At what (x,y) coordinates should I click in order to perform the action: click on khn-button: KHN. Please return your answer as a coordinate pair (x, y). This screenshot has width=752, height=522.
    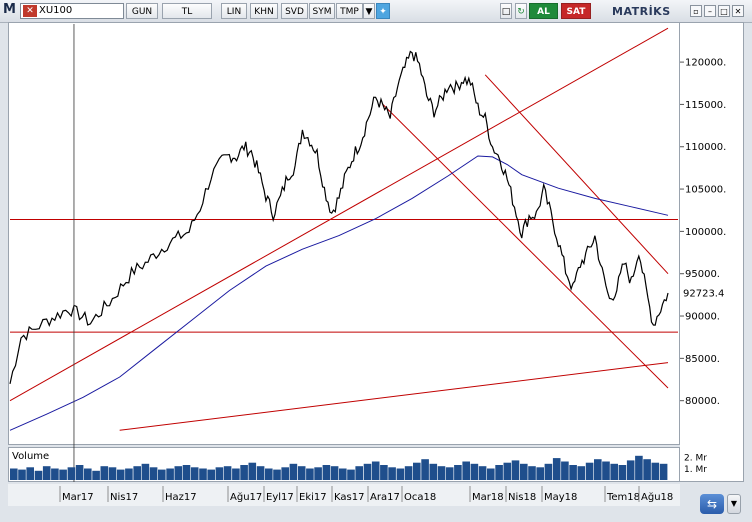
    Looking at the image, I should click on (264, 11).